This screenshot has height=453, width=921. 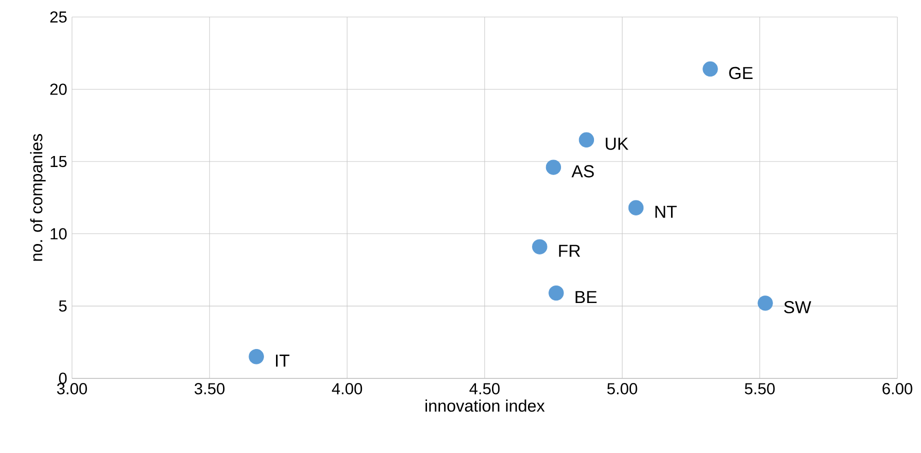 What do you see at coordinates (569, 250) in the screenshot?
I see `annotation: FR` at bounding box center [569, 250].